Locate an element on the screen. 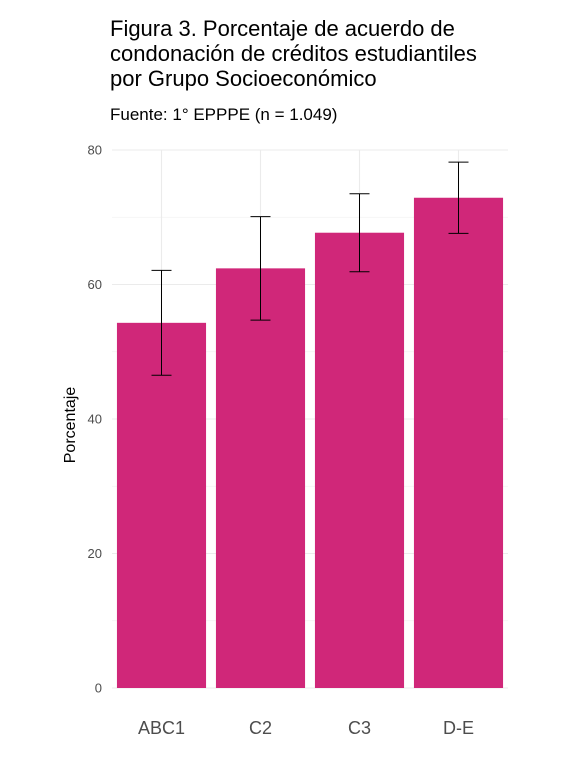 This screenshot has width=580, height=775. x-tick-label: C3 is located at coordinates (359, 728).